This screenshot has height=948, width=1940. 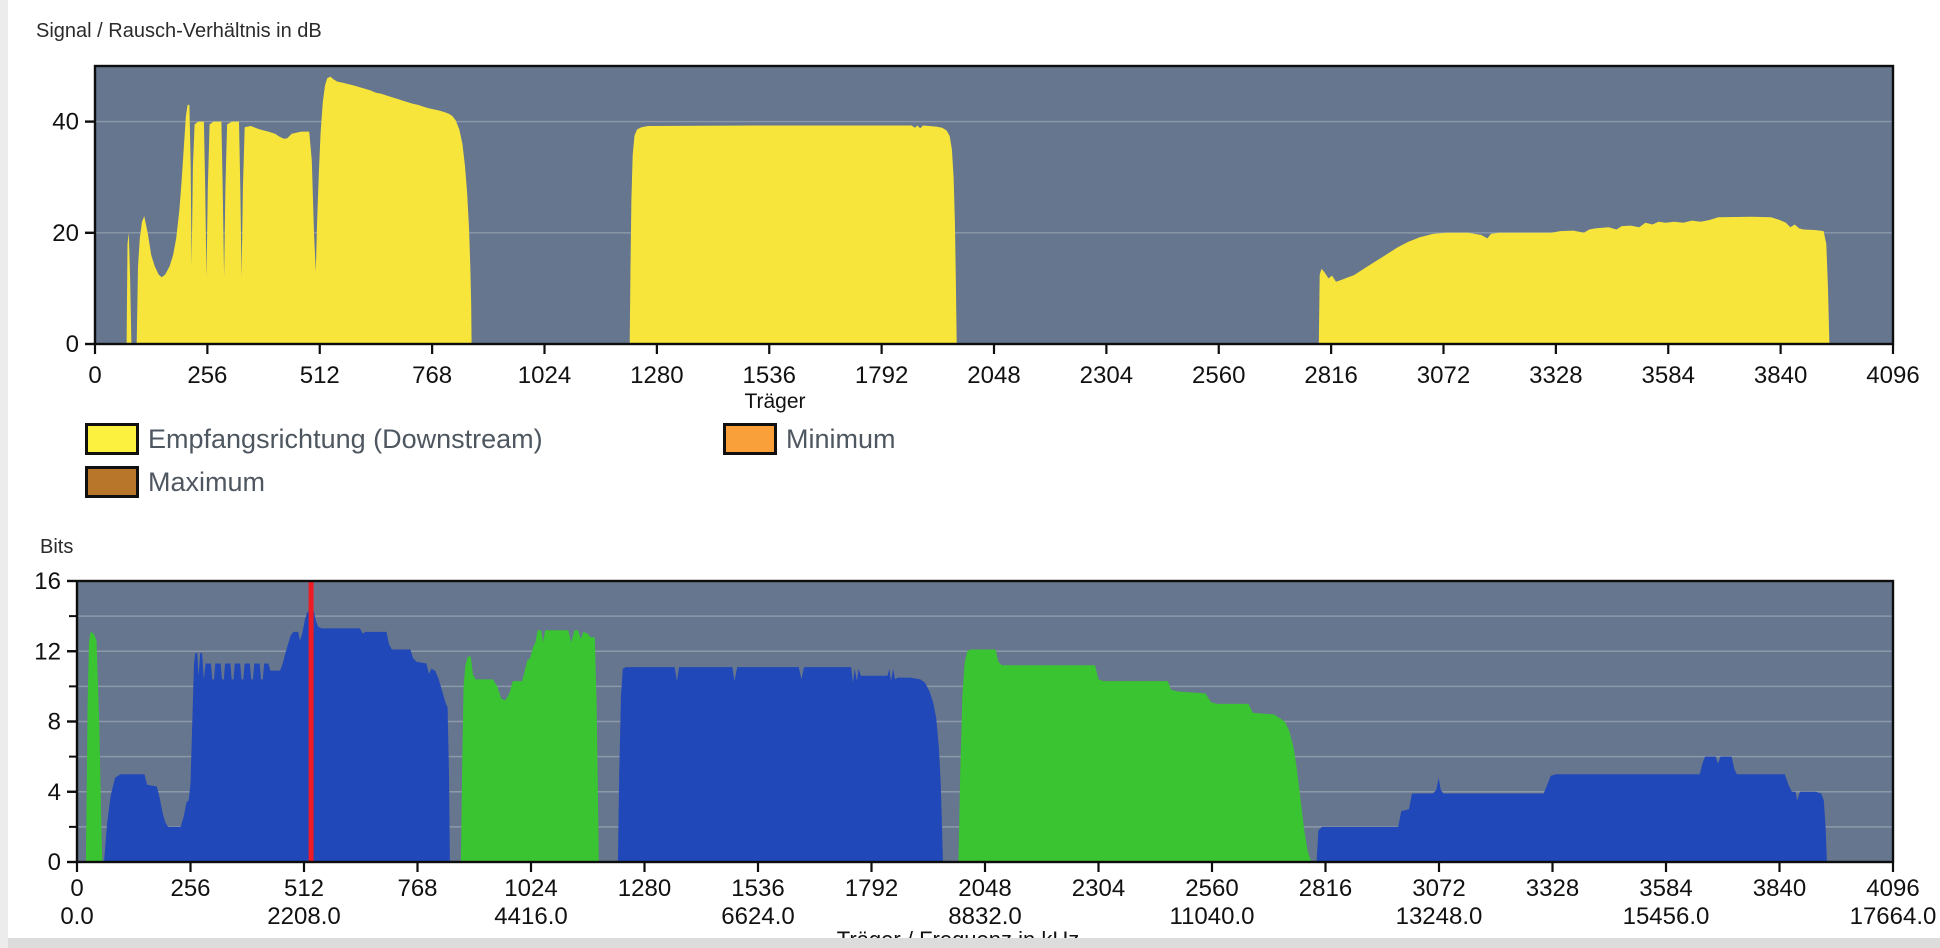 I want to click on legend-item-maximum: Maximum, so click(x=175, y=482).